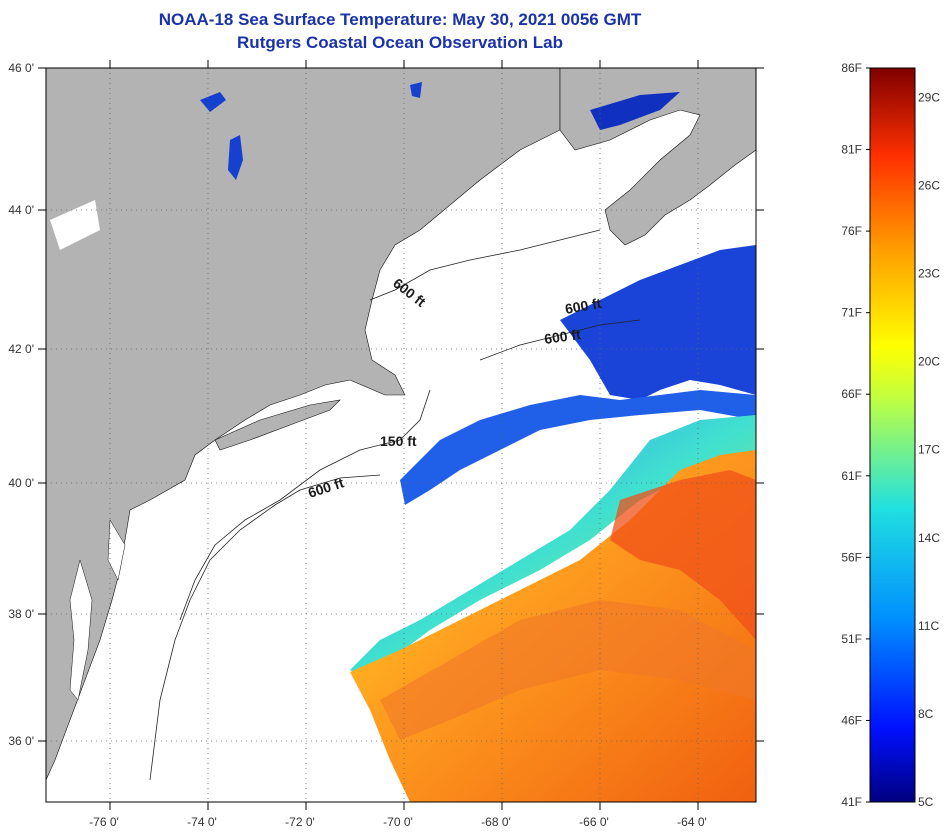  I want to click on colorbar-fahrenheit-ticks: 86F 81F 76F 71F 66F 61F 56F 51F 46F 41F, so click(855, 435).